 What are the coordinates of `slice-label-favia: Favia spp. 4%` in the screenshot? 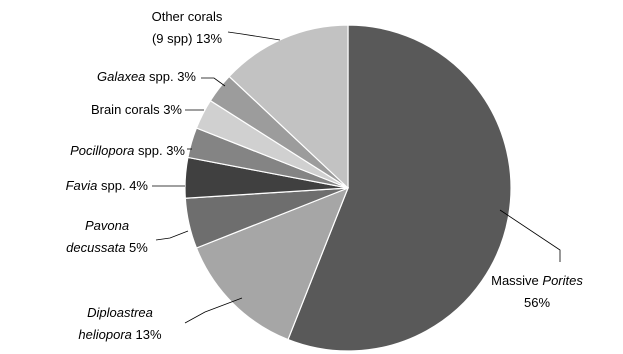 It's located at (107, 185).